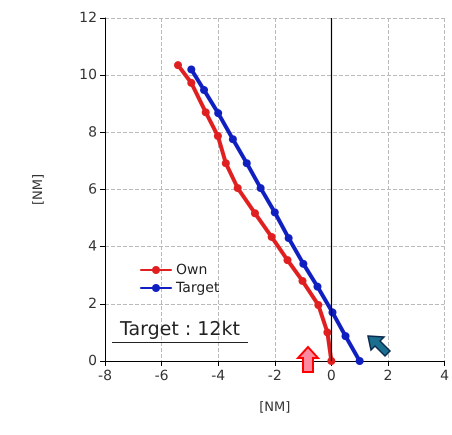  What do you see at coordinates (92, 361) in the screenshot?
I see `y-tick-label: 0` at bounding box center [92, 361].